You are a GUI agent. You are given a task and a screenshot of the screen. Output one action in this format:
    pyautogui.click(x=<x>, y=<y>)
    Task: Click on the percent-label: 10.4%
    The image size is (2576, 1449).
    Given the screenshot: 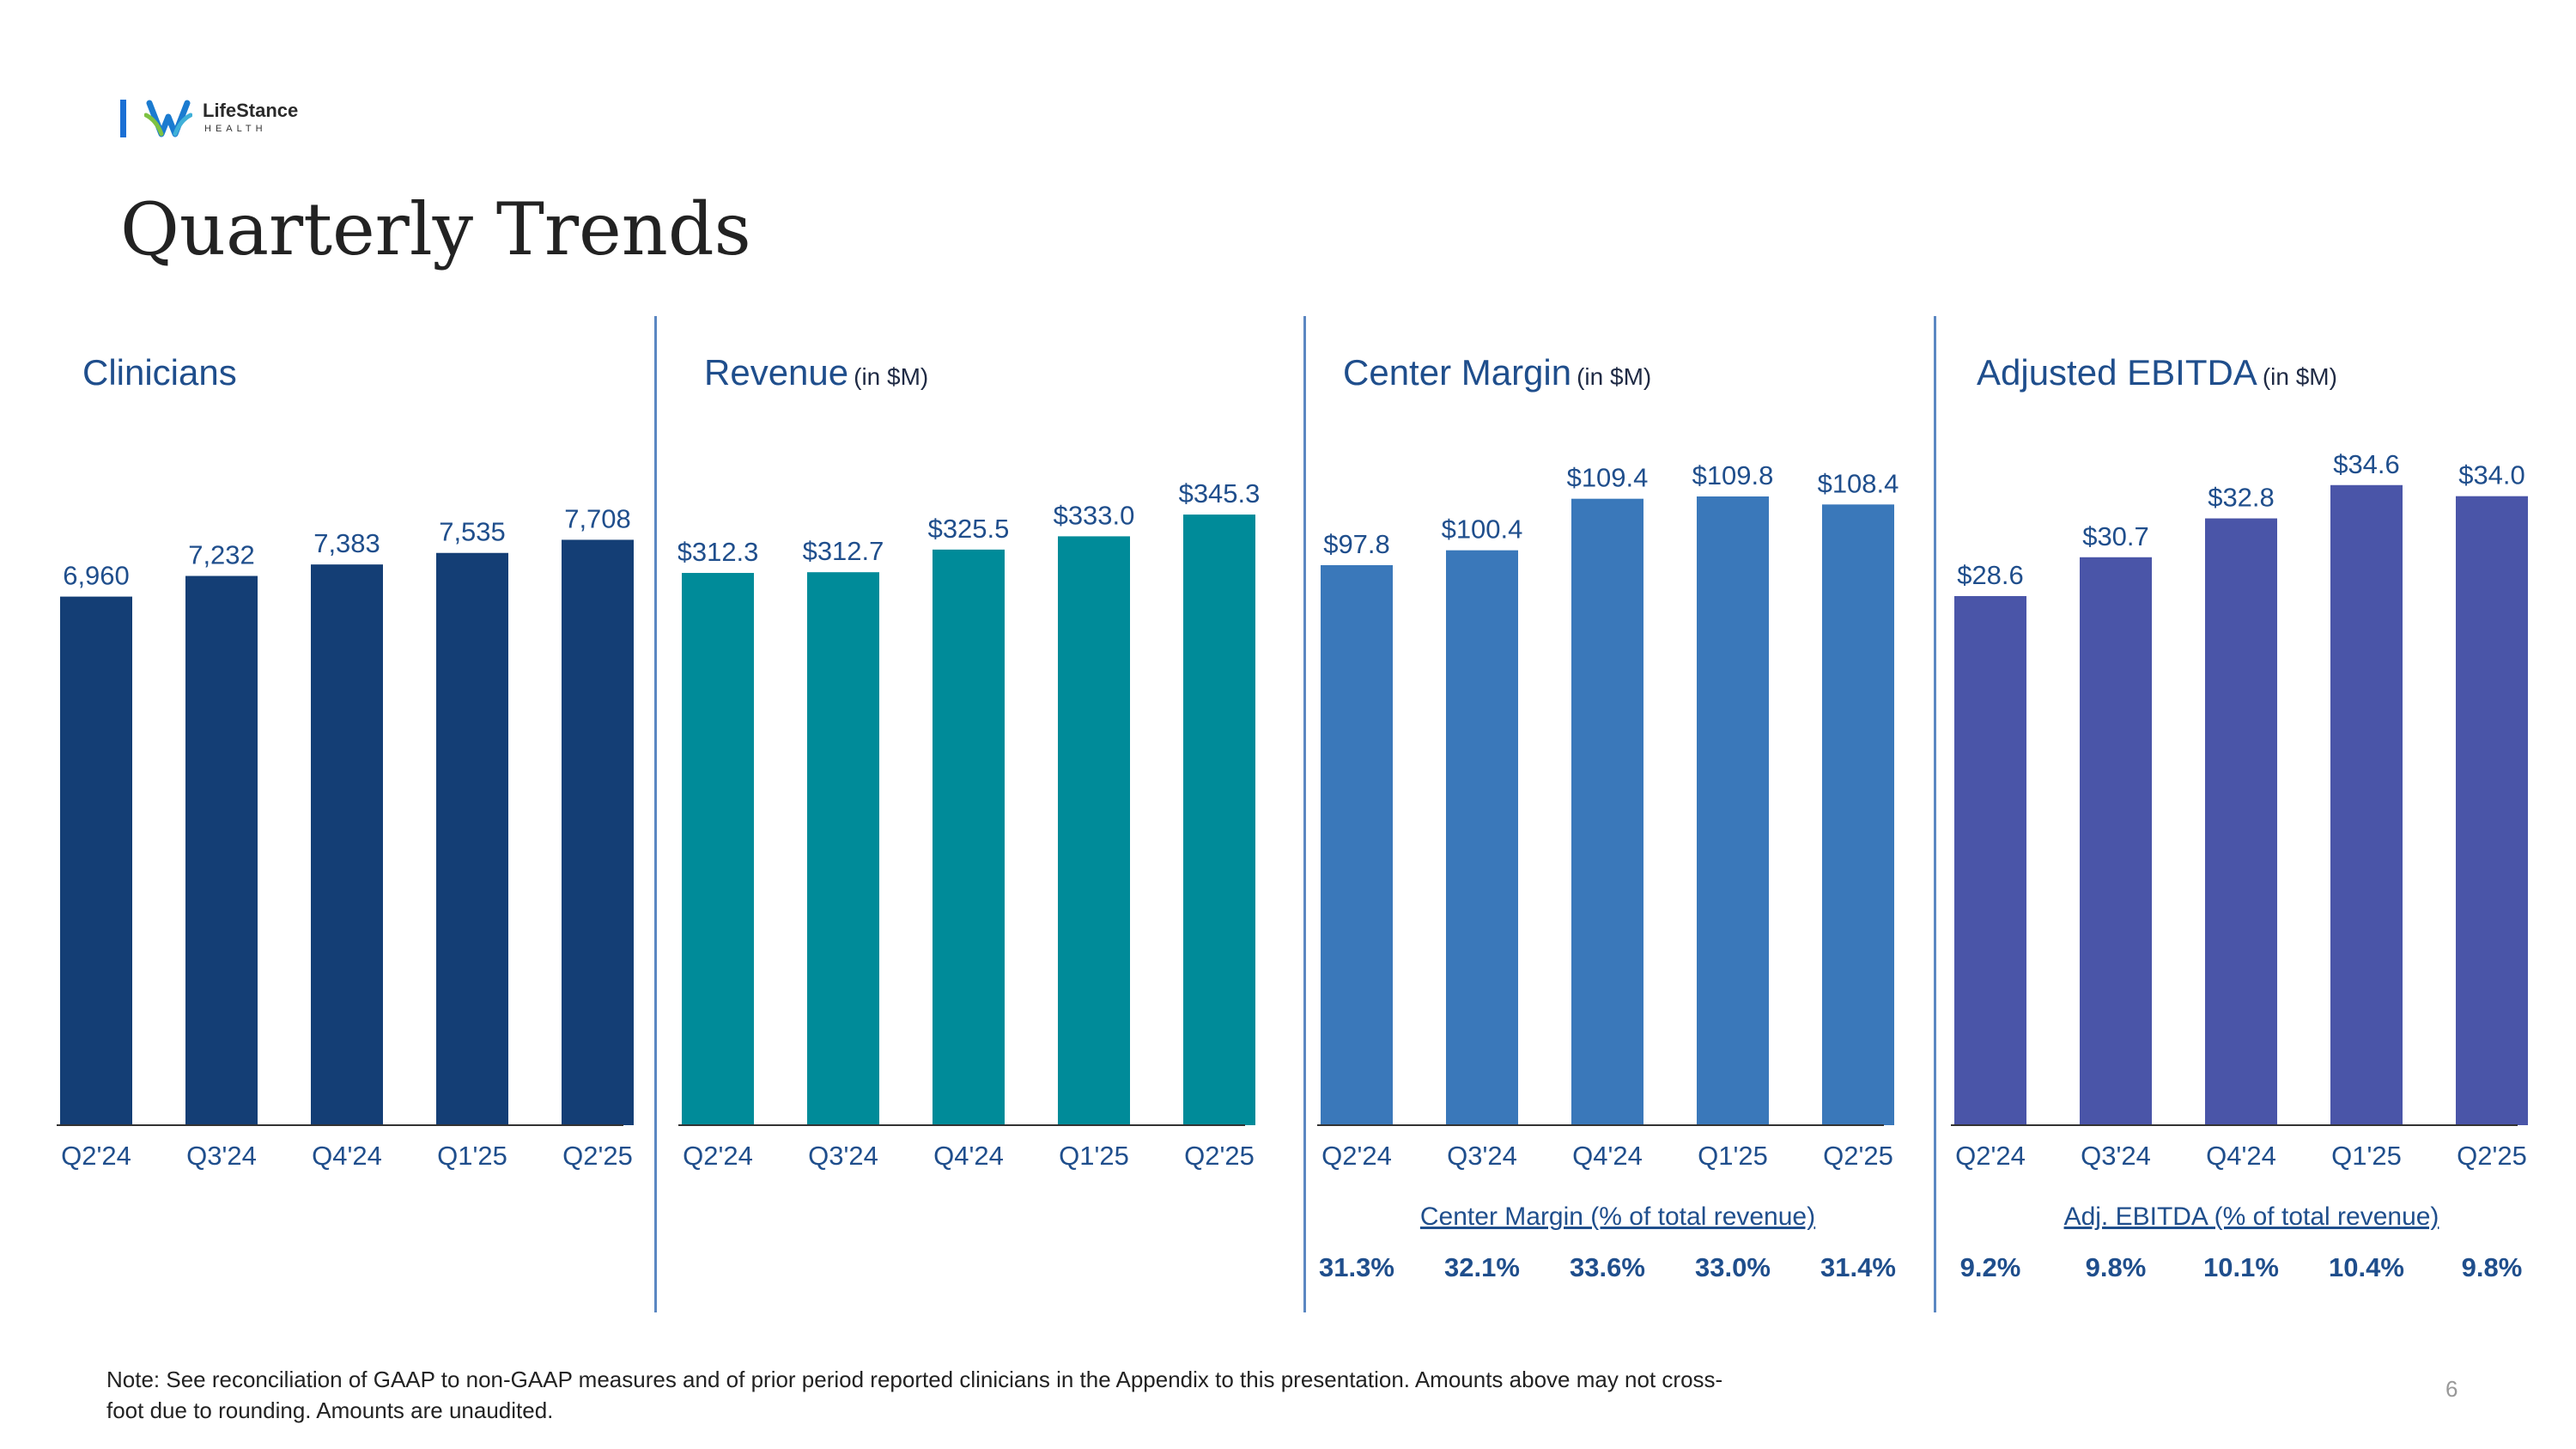 What is the action you would take?
    pyautogui.click(x=2367, y=1267)
    